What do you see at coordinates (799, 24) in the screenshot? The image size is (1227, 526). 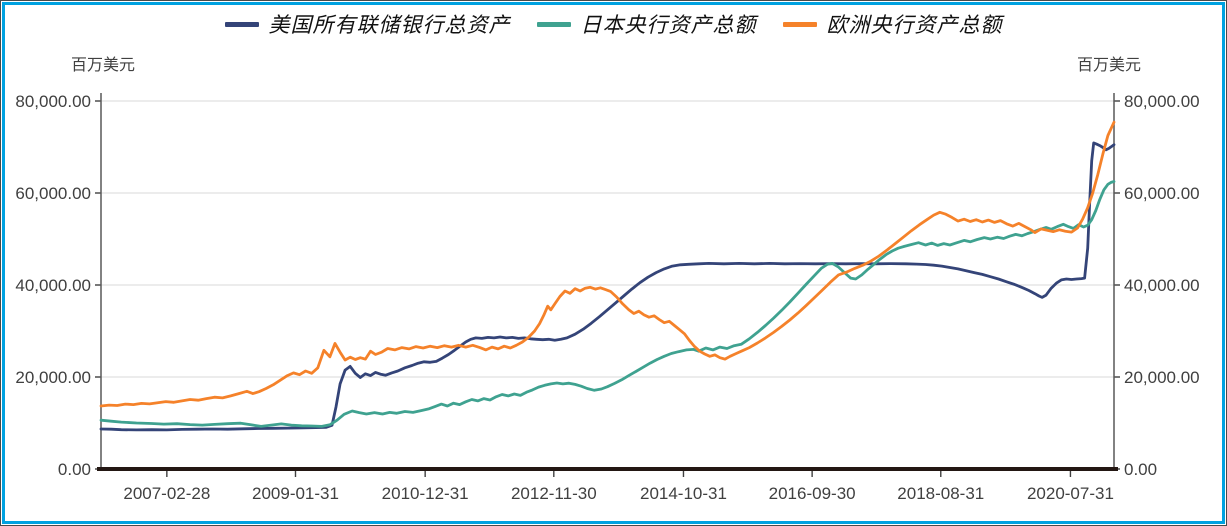 I see `legend-swatch-ecb` at bounding box center [799, 24].